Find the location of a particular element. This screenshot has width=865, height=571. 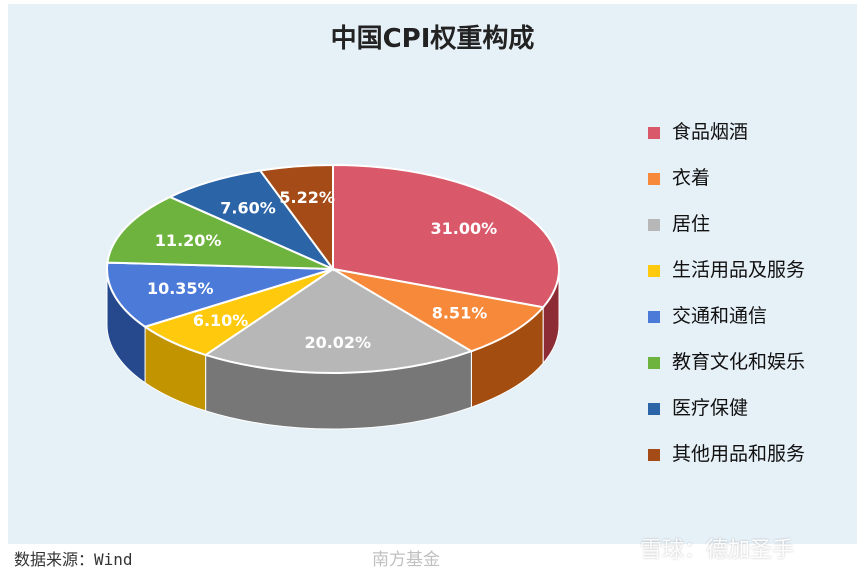

pie-sides is located at coordinates (333, 349).